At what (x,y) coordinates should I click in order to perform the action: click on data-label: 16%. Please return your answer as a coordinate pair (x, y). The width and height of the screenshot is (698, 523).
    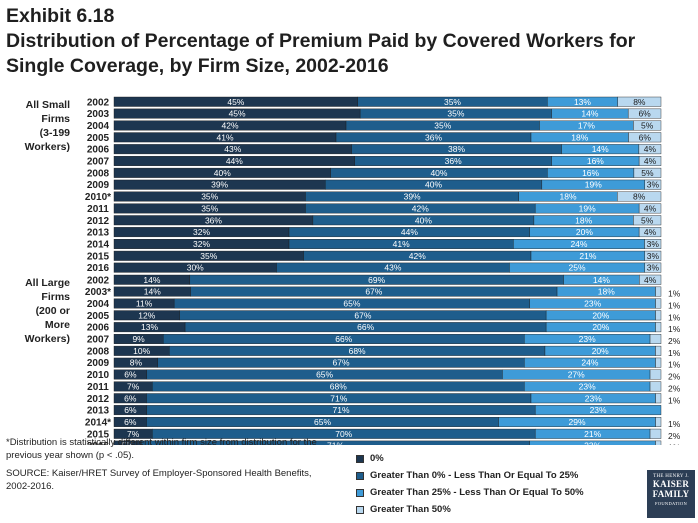
    Looking at the image, I should click on (590, 173).